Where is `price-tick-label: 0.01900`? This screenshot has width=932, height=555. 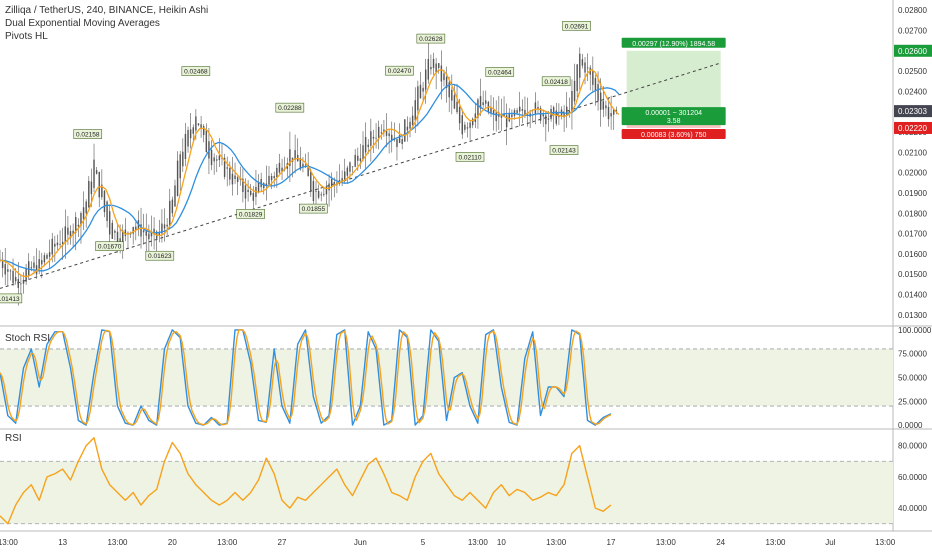 price-tick-label: 0.01900 is located at coordinates (912, 193).